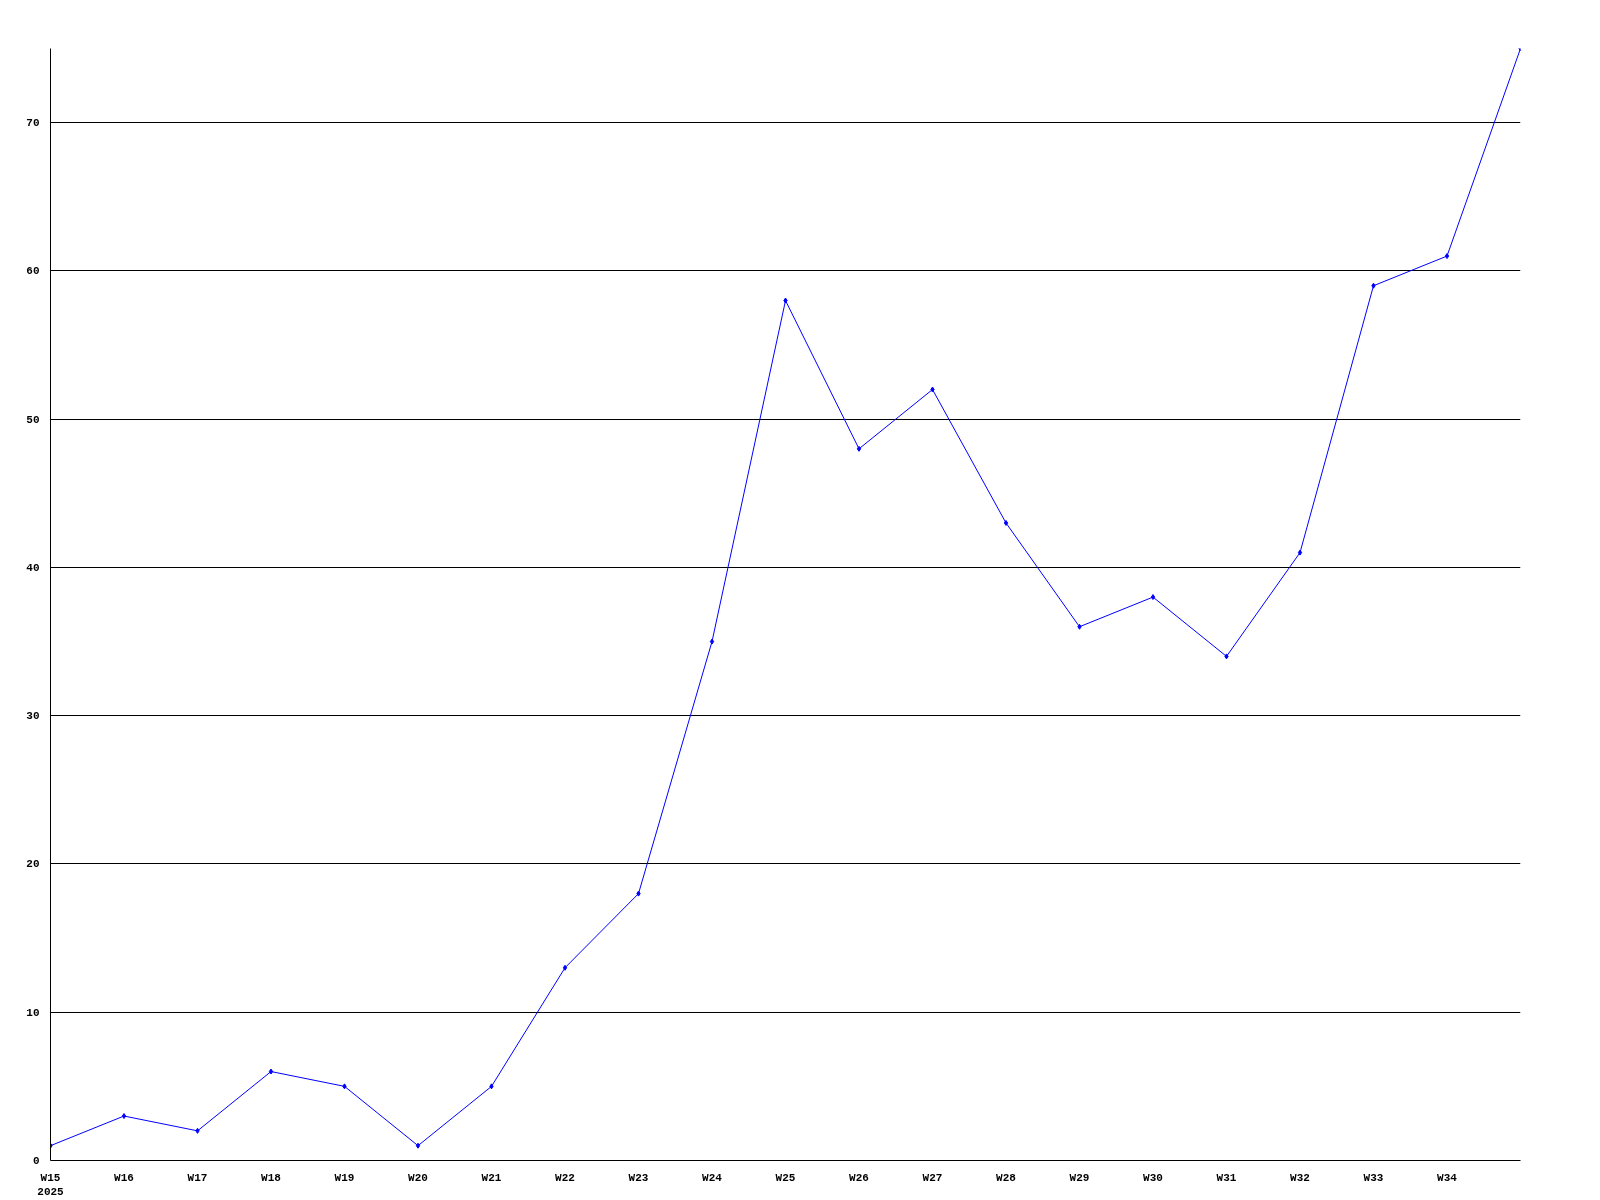 This screenshot has height=1200, width=1600. Describe the element at coordinates (36, 1161) in the screenshot. I see `y-tick-label: 0` at that location.